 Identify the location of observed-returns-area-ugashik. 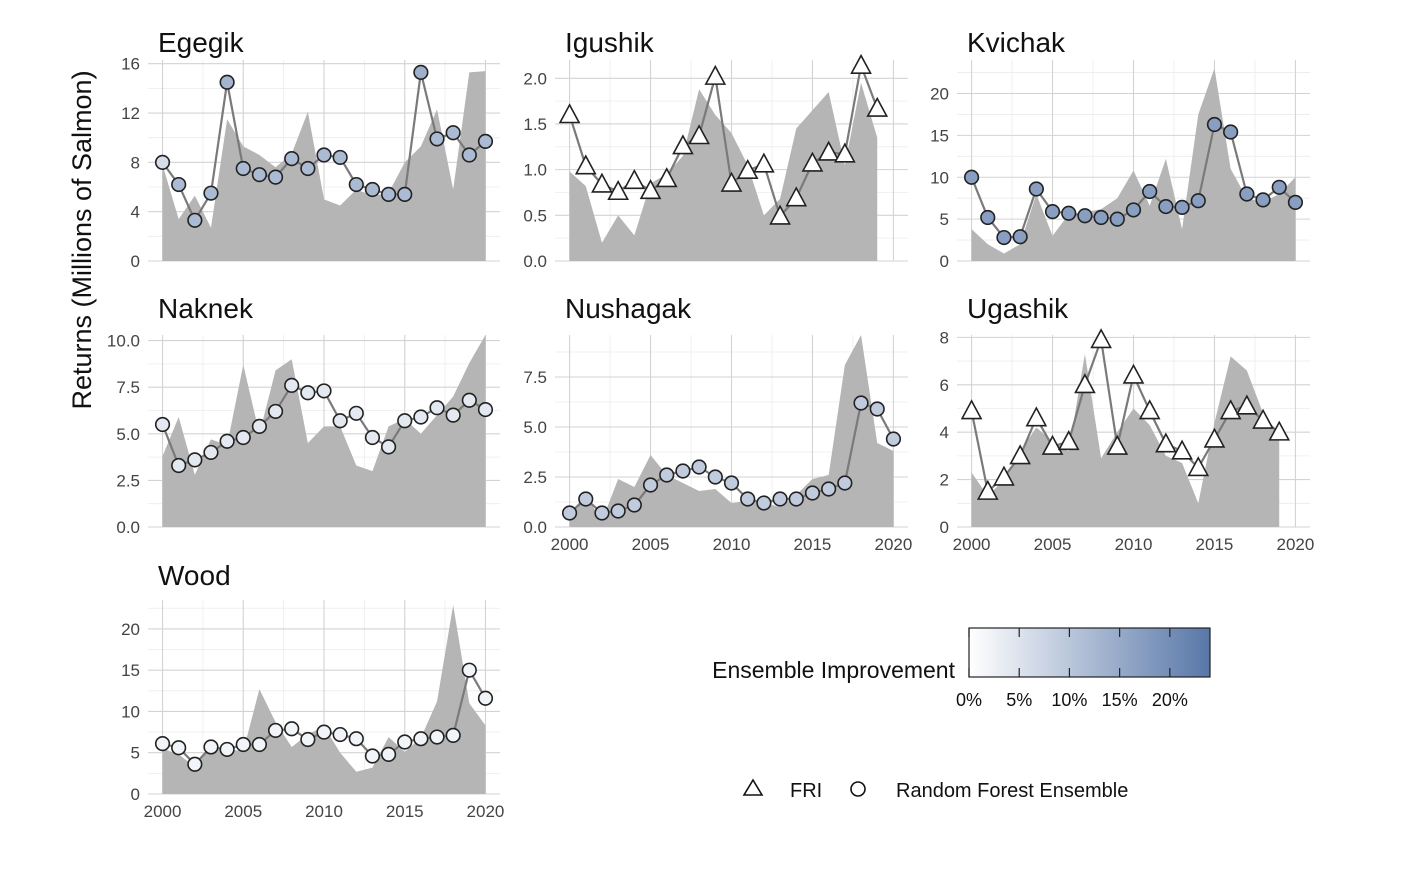
(1125, 440).